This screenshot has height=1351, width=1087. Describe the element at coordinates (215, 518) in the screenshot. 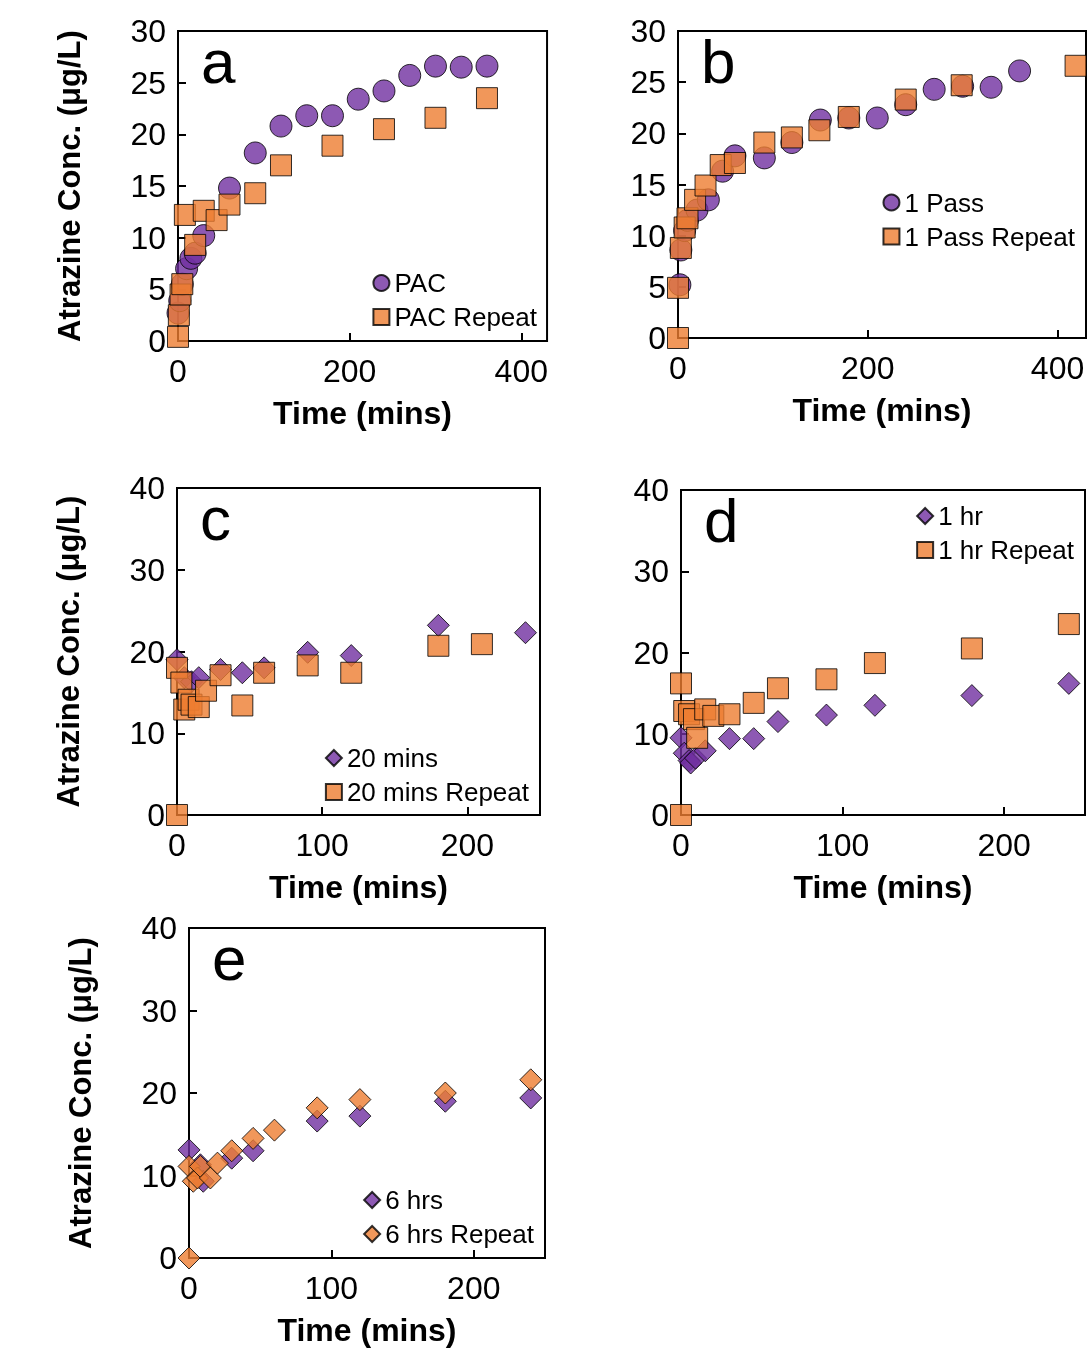

I see `chart-title: c` at that location.